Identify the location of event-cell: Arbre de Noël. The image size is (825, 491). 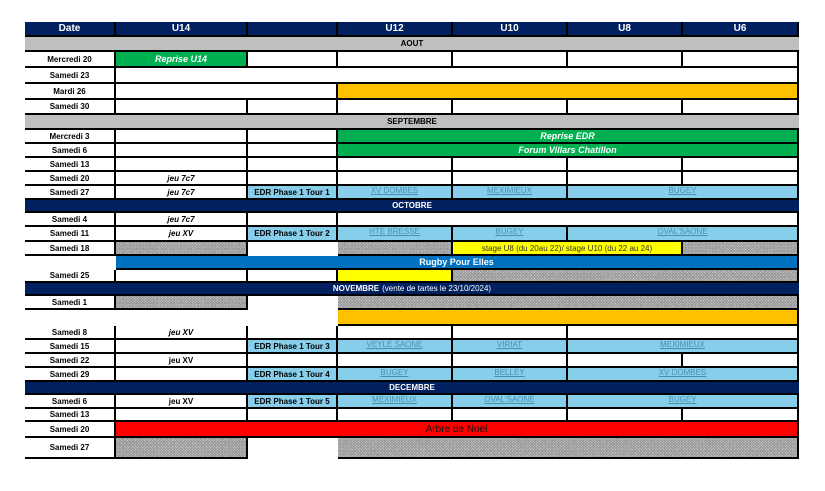
(457, 430).